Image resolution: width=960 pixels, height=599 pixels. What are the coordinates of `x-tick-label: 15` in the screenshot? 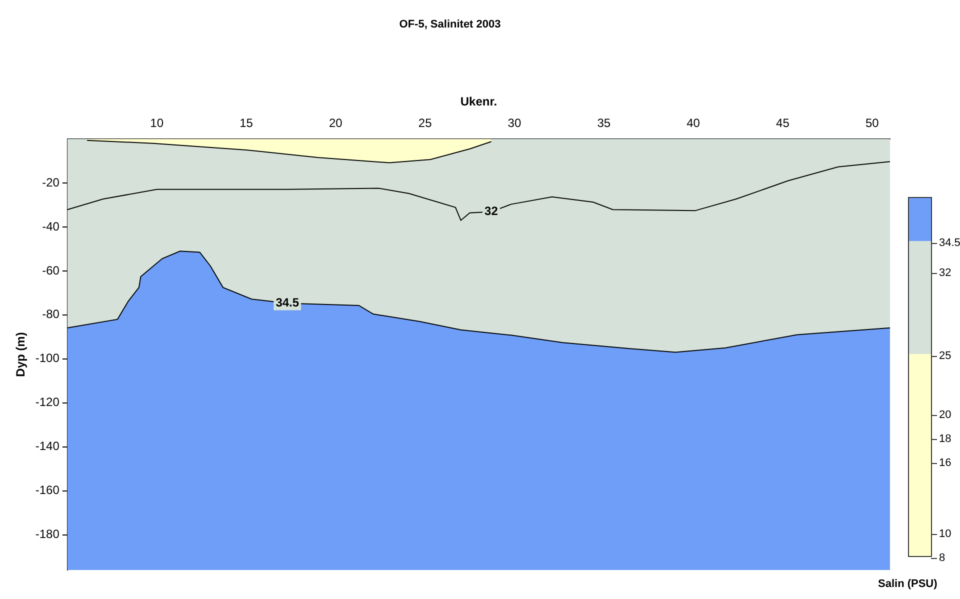 It's located at (247, 123).